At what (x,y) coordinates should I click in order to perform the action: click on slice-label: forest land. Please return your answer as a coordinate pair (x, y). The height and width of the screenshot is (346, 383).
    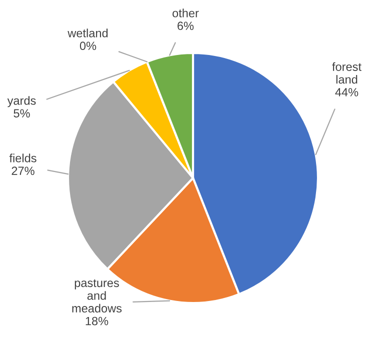
    Looking at the image, I should click on (347, 73).